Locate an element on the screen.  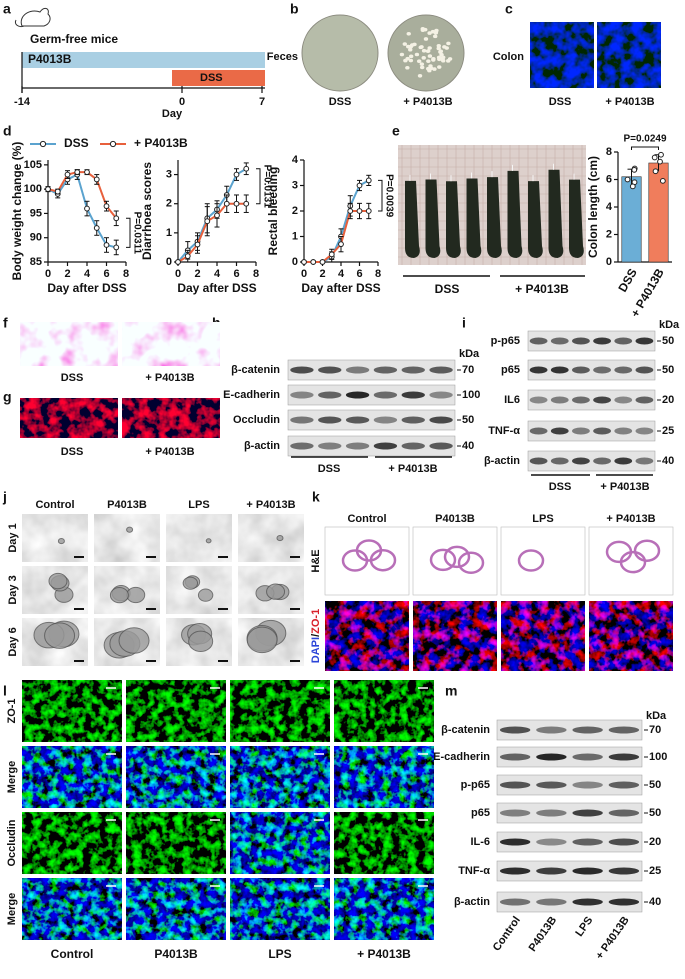
column-label: + P4013B is located at coordinates (630, 519).